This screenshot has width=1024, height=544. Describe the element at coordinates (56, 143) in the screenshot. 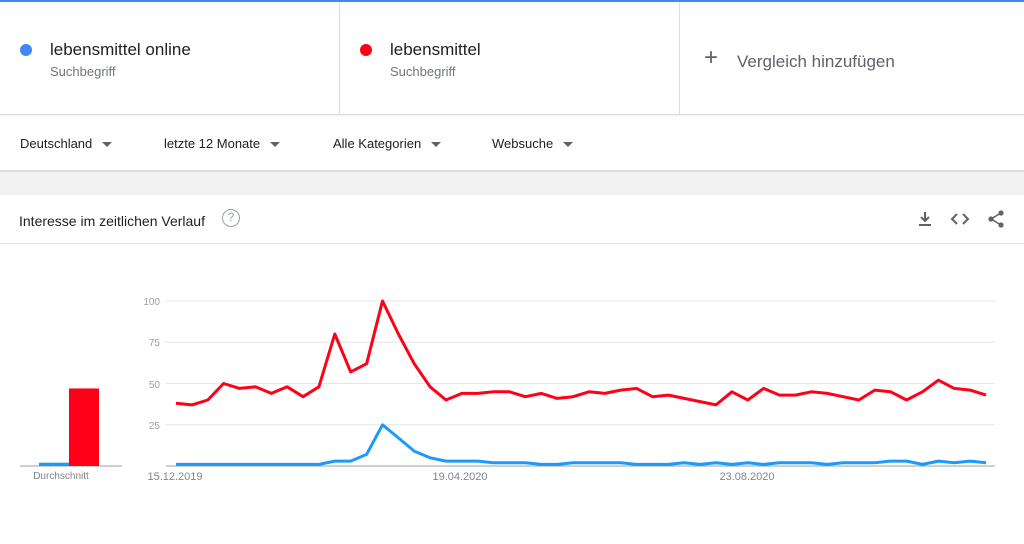

I see `region-value: Deutschland` at that location.